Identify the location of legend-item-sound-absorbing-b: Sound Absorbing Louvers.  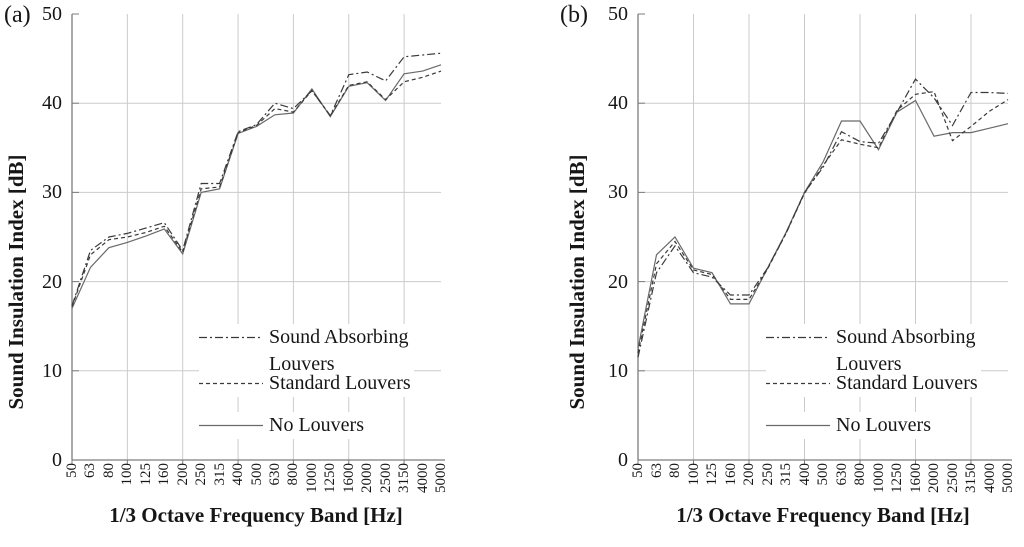
(872, 351).